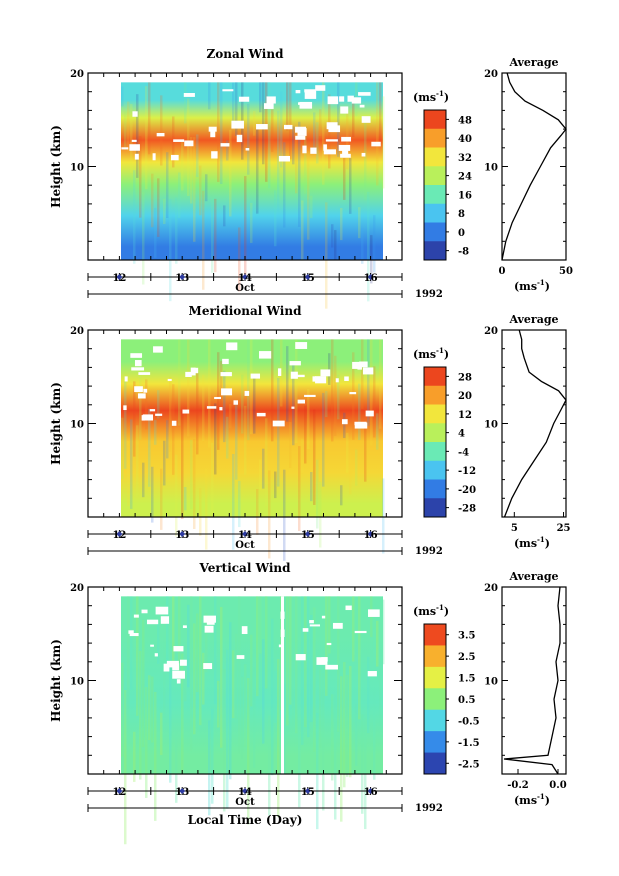  What do you see at coordinates (467, 471) in the screenshot?
I see `colorbar-tick-label: -12` at bounding box center [467, 471].